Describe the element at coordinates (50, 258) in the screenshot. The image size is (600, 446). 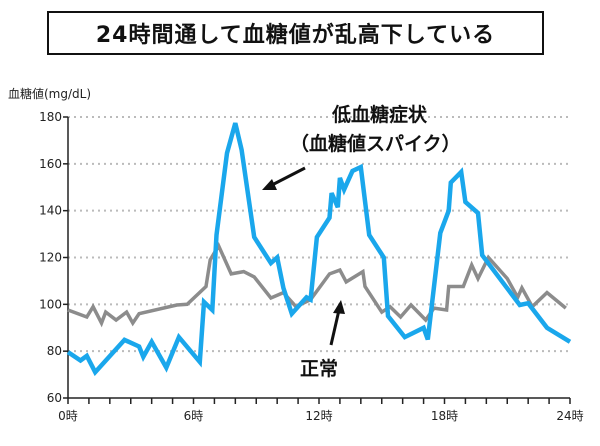
I see `y-tick-label: 120` at that location.